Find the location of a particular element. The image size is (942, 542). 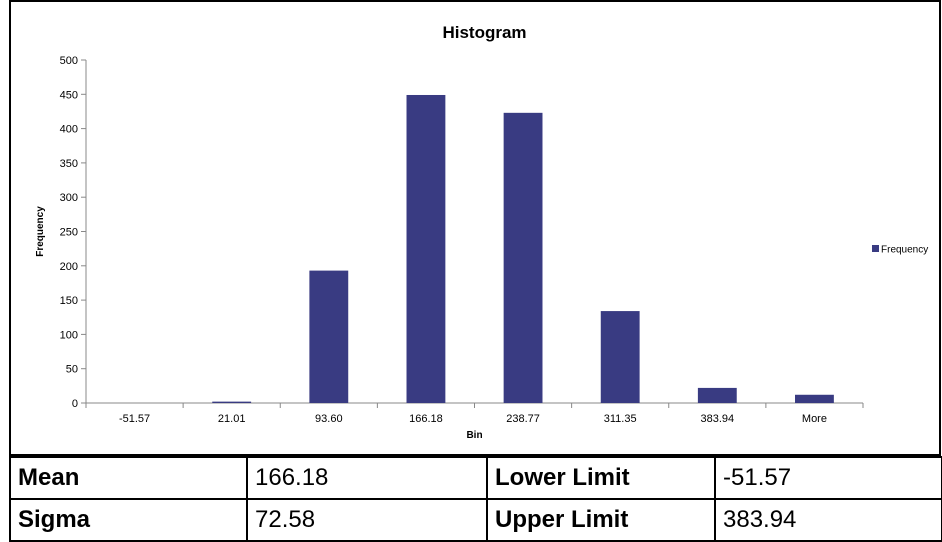

x-tick-label: 311.35 is located at coordinates (620, 419).